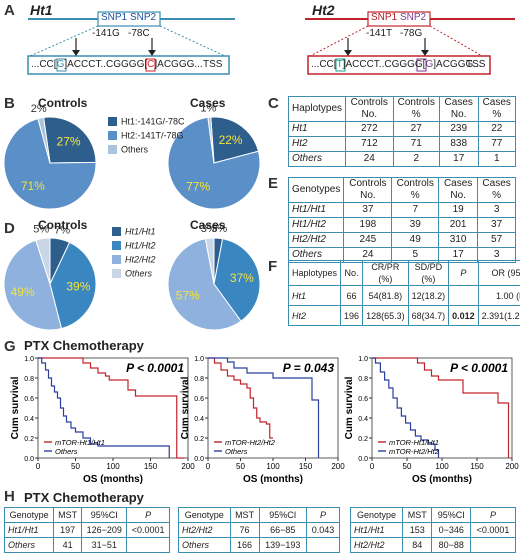 The image size is (520, 557). I want to click on x-tick-label: 100, so click(273, 466).